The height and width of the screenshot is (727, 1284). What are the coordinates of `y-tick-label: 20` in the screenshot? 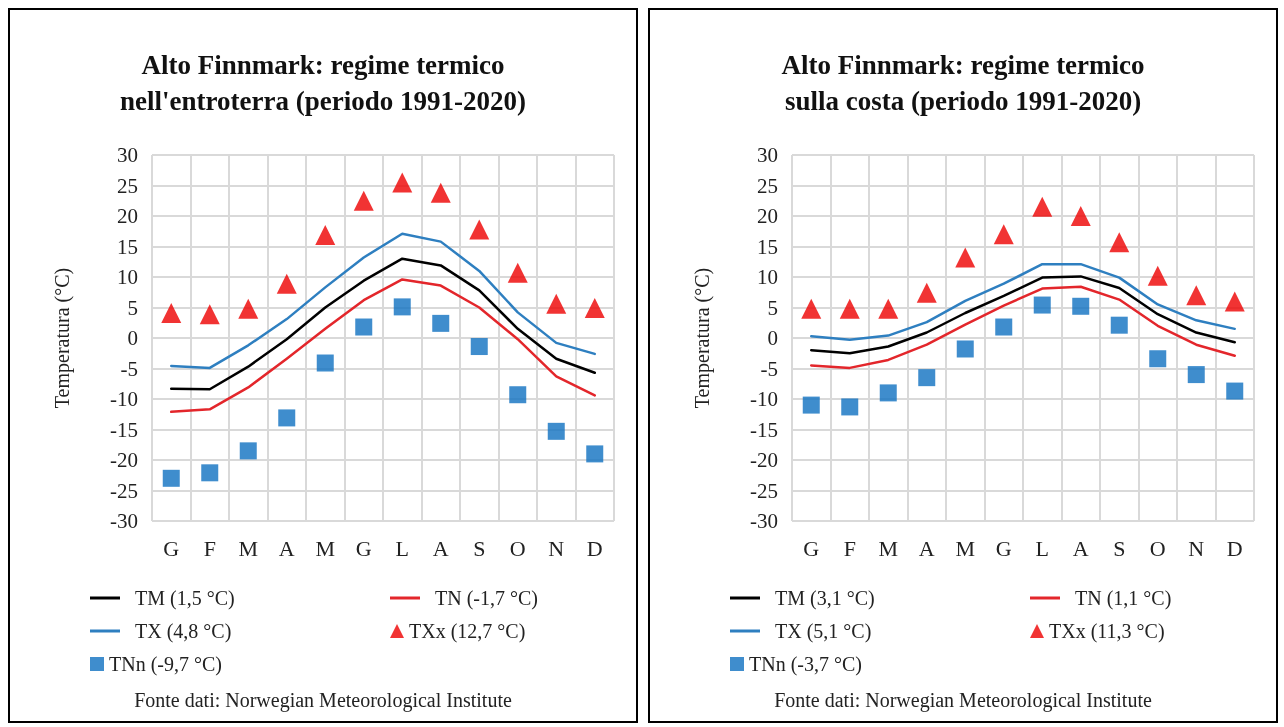 It's located at (127, 216).